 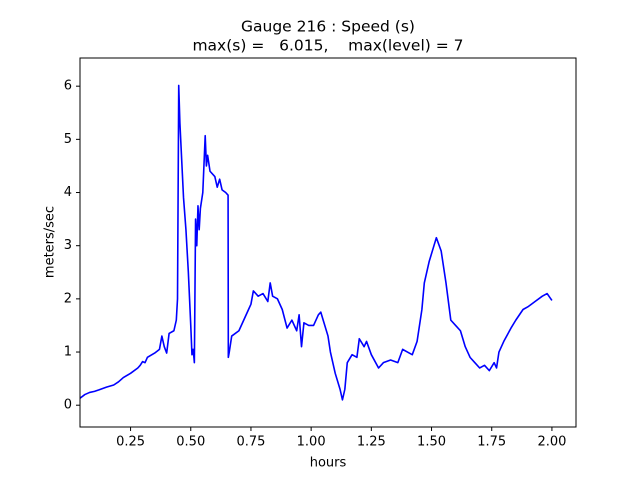 I want to click on y-tick-label: 4, so click(x=68, y=192).